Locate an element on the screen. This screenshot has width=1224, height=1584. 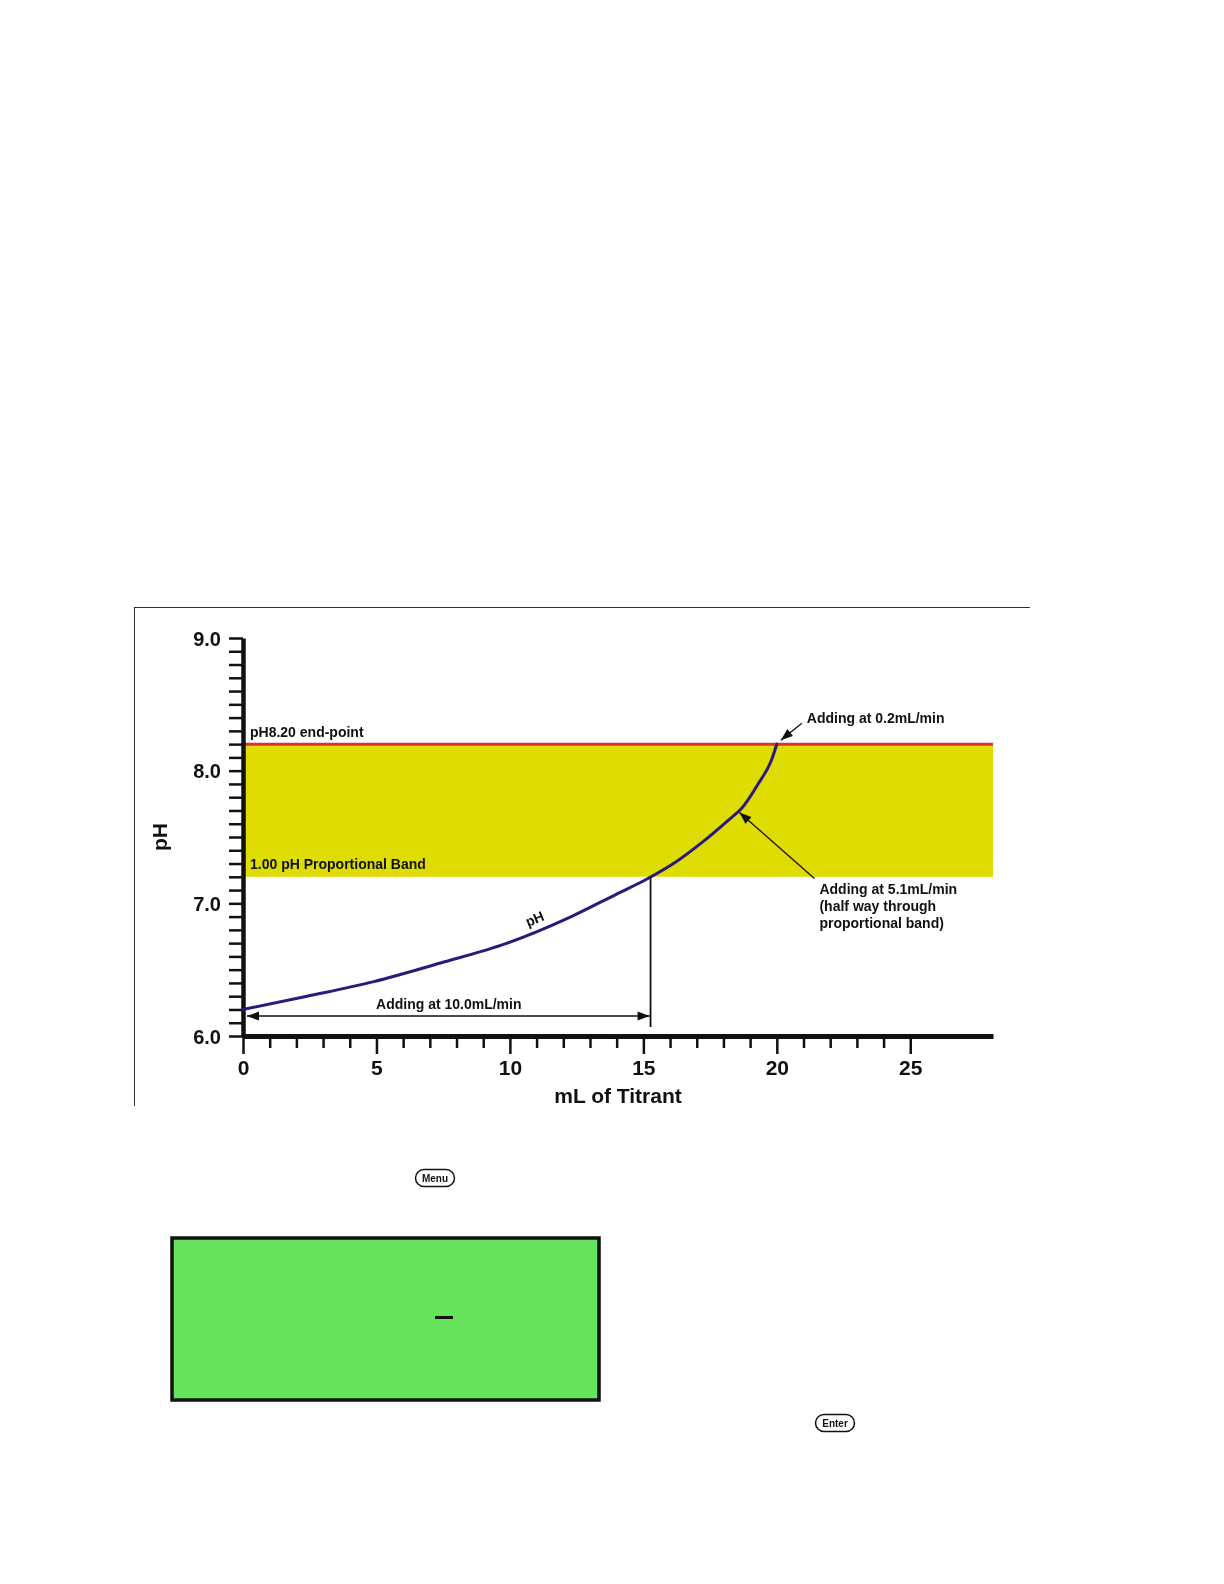
band-label: 1.00 pH Proportional Band is located at coordinates (338, 863).